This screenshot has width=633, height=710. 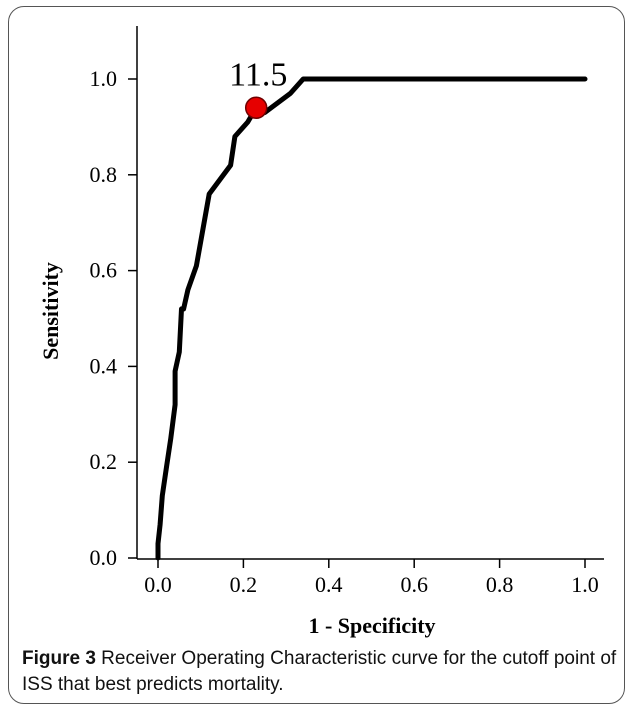 I want to click on caption-label: Figure 3, so click(x=59, y=658).